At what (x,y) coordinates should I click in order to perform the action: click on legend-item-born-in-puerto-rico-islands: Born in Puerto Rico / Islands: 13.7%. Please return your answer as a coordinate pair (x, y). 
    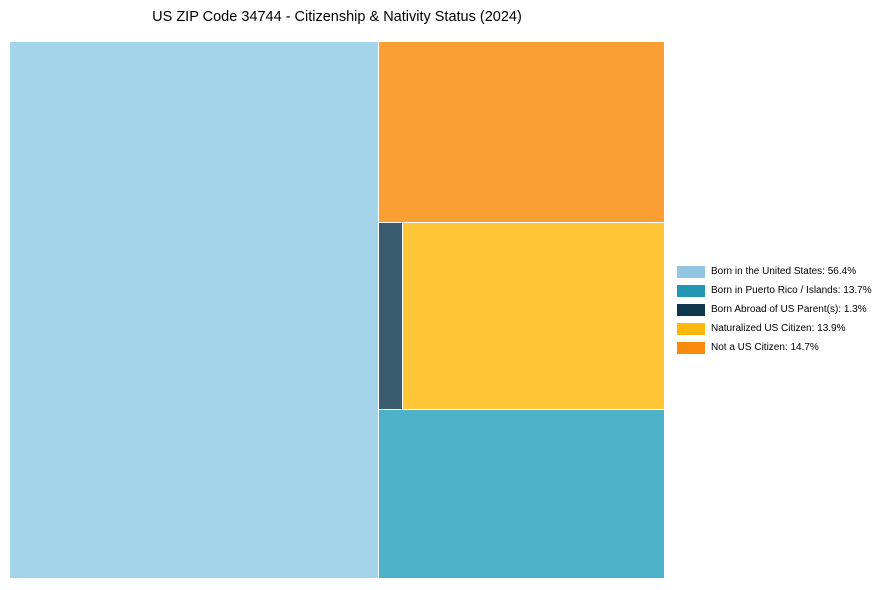
    Looking at the image, I should click on (774, 290).